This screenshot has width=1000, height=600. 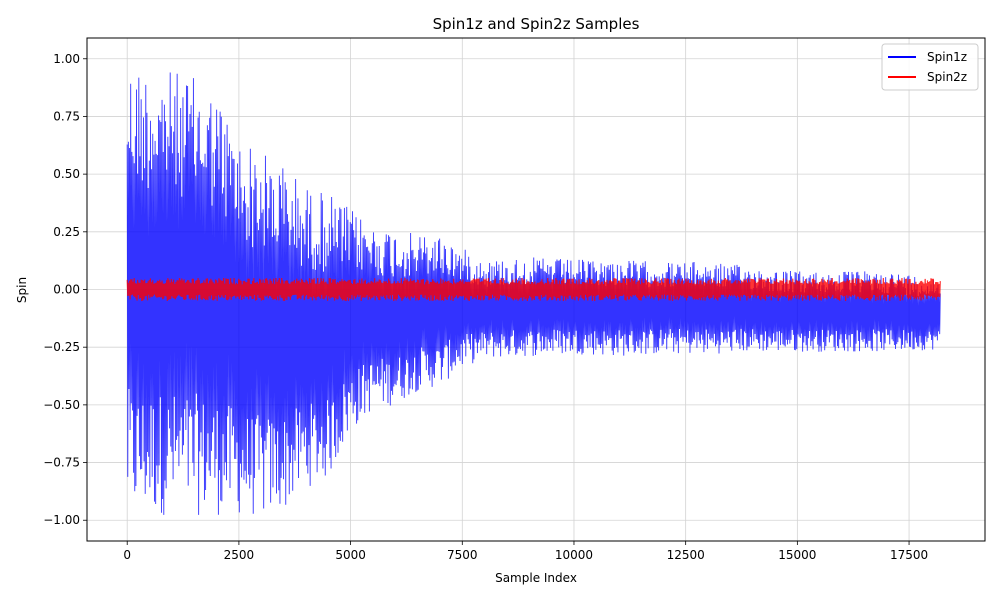 I want to click on y-tick-label: 0.50, so click(x=66, y=174).